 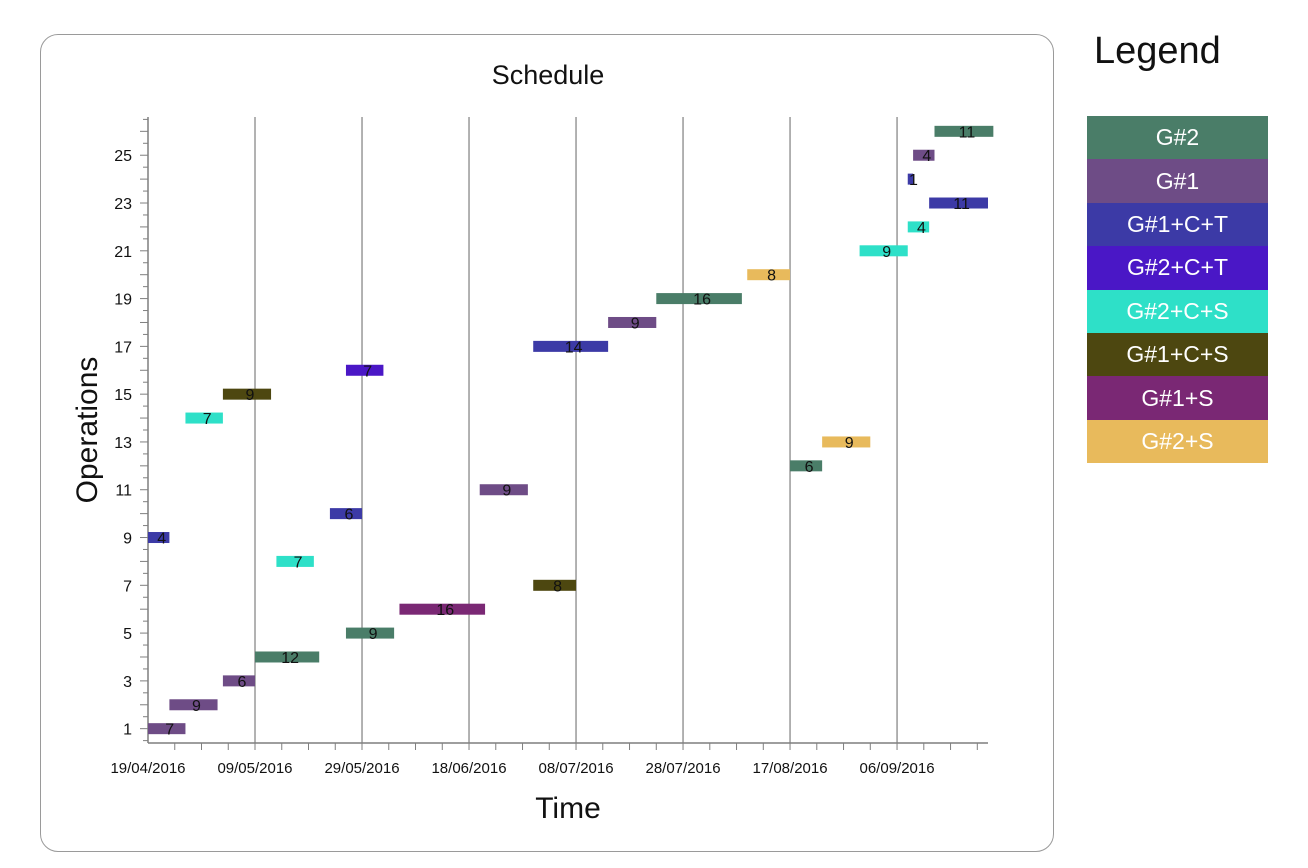 I want to click on legend-item: G#2, so click(x=1177, y=138).